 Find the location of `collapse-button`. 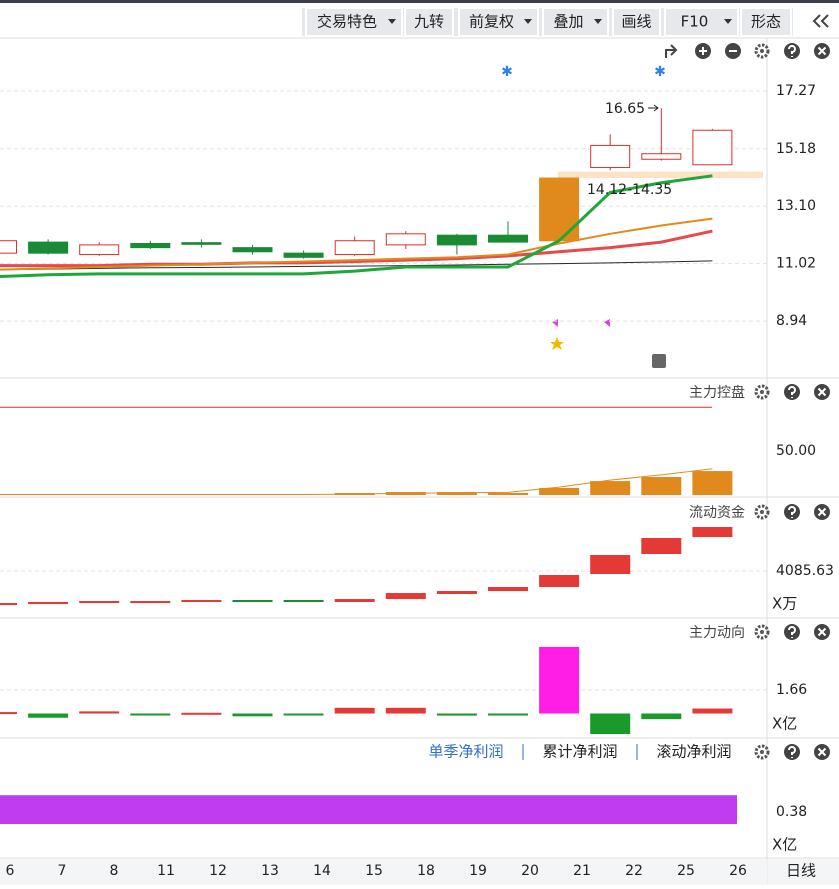

collapse-button is located at coordinates (820, 21).